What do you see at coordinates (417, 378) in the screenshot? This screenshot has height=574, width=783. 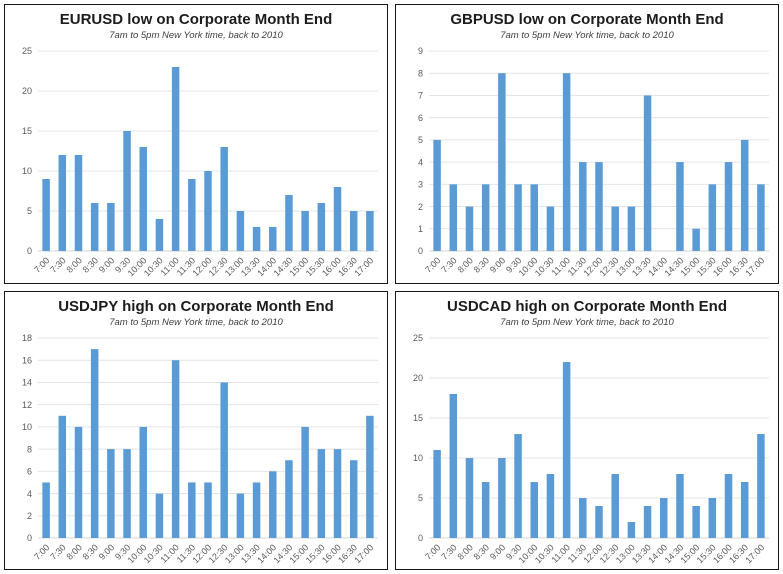 I see `y-tick-label: 20` at bounding box center [417, 378].